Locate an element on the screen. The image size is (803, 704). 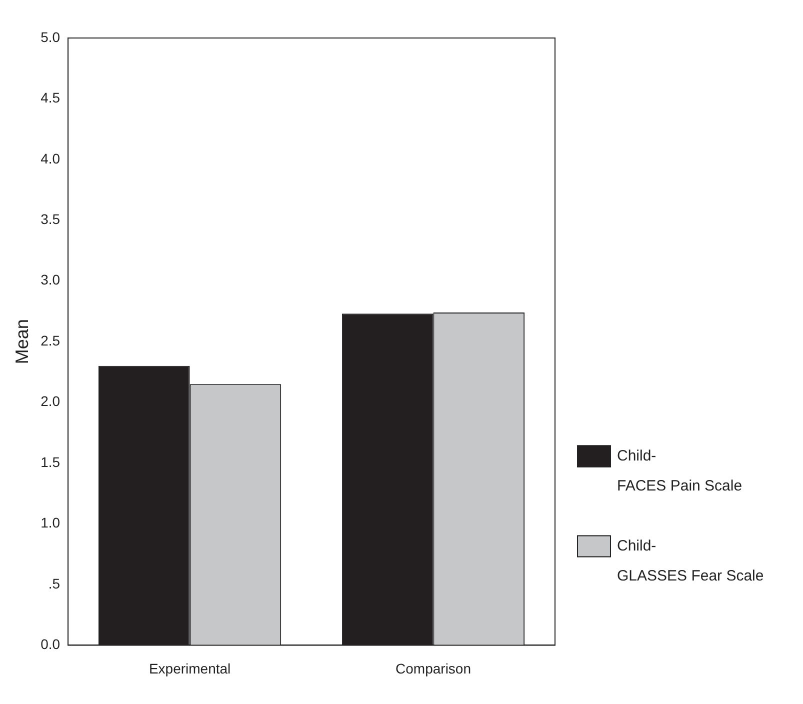
x-tick-label: Experimental is located at coordinates (189, 668).